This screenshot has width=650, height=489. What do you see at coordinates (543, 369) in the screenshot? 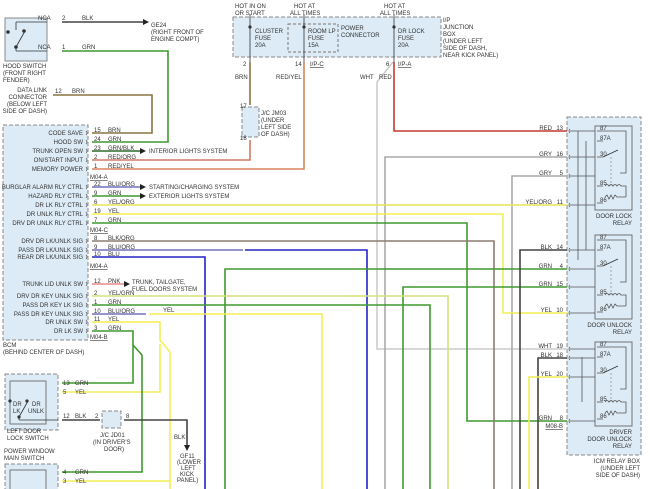
I see `wire-blk14` at bounding box center [543, 369].